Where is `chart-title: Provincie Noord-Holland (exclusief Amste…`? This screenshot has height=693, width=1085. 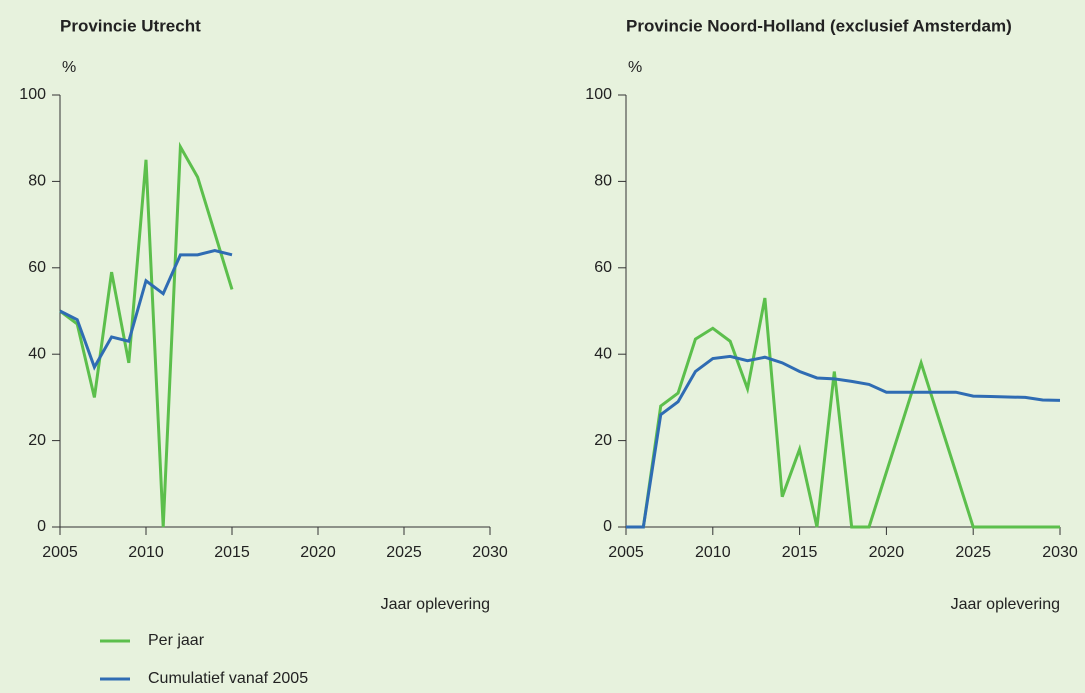
chart-title: Provincie Noord-Holland (exclusief Amste… is located at coordinates (819, 25).